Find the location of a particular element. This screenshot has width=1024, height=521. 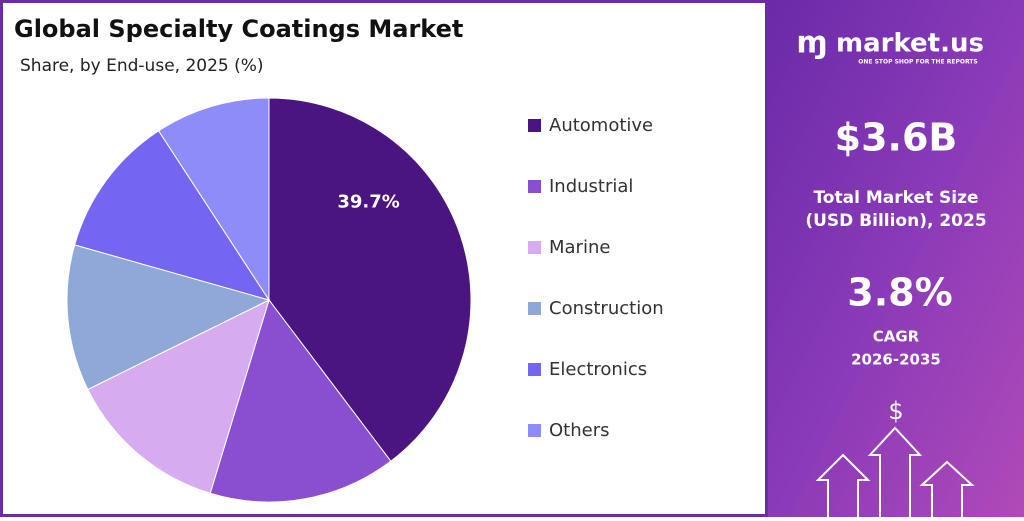

legend-label: Construction is located at coordinates (606, 308).